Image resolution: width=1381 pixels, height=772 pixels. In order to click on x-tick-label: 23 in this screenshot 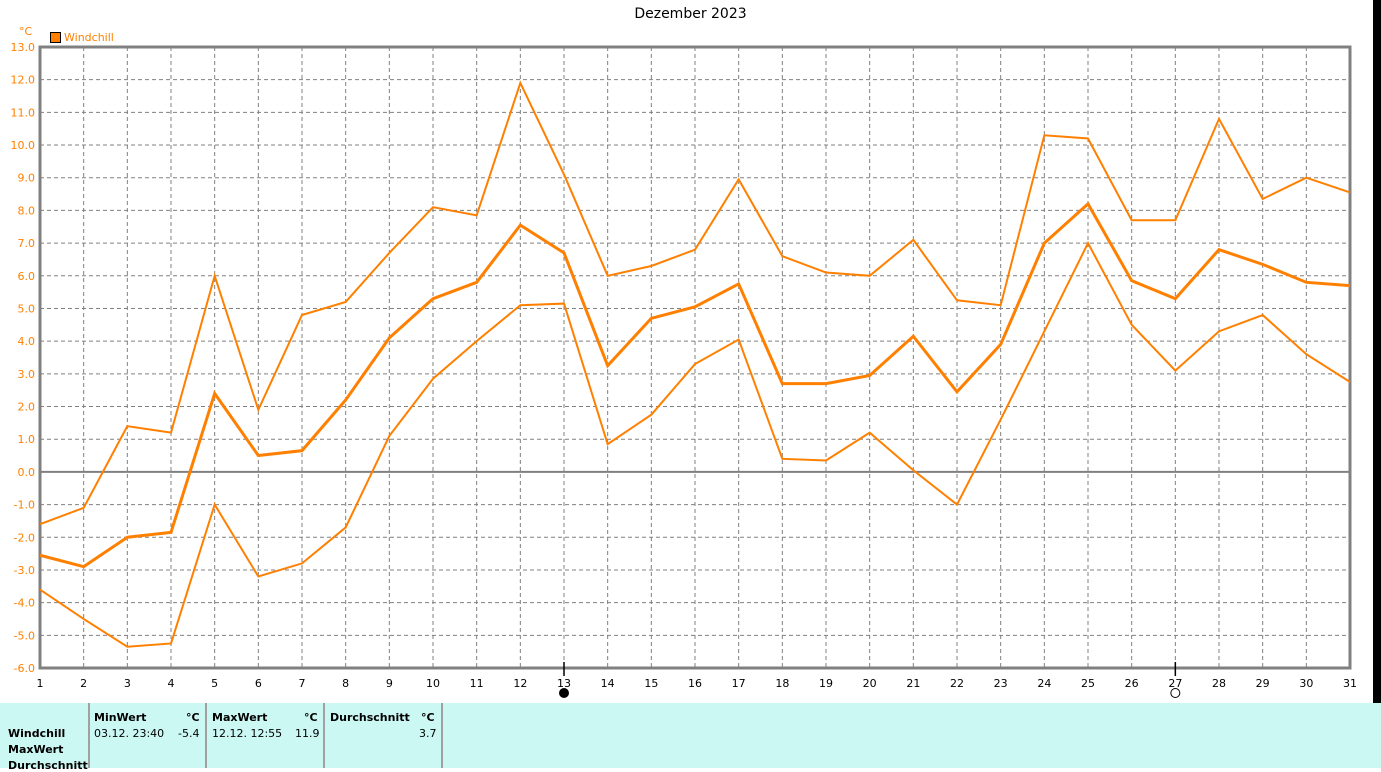, I will do `click(1001, 683)`.